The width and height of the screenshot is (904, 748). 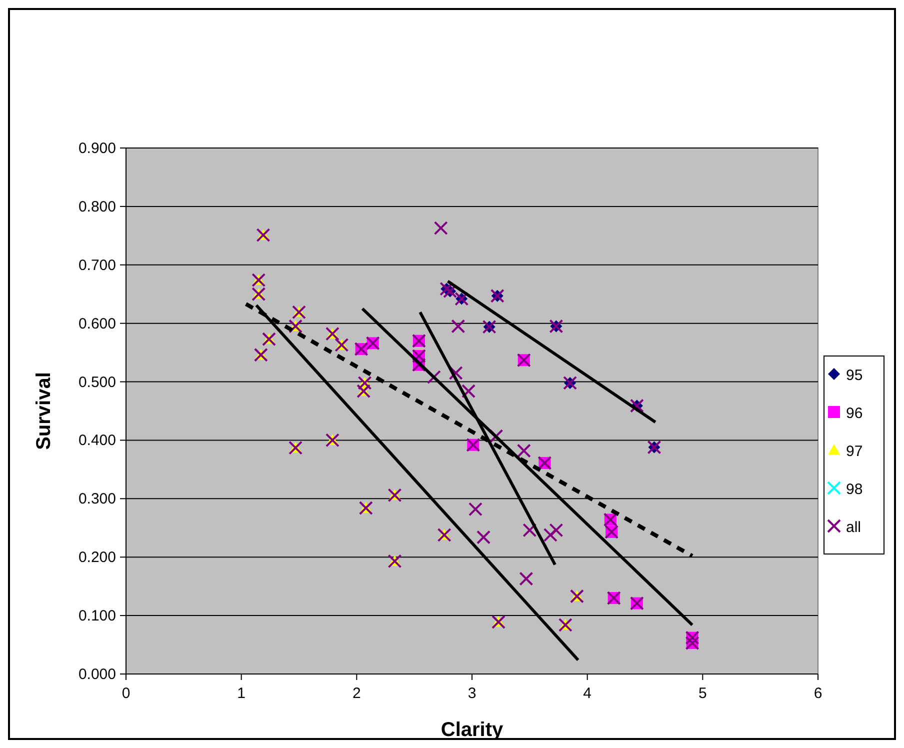 I want to click on x-tick-label: 6, so click(x=818, y=693).